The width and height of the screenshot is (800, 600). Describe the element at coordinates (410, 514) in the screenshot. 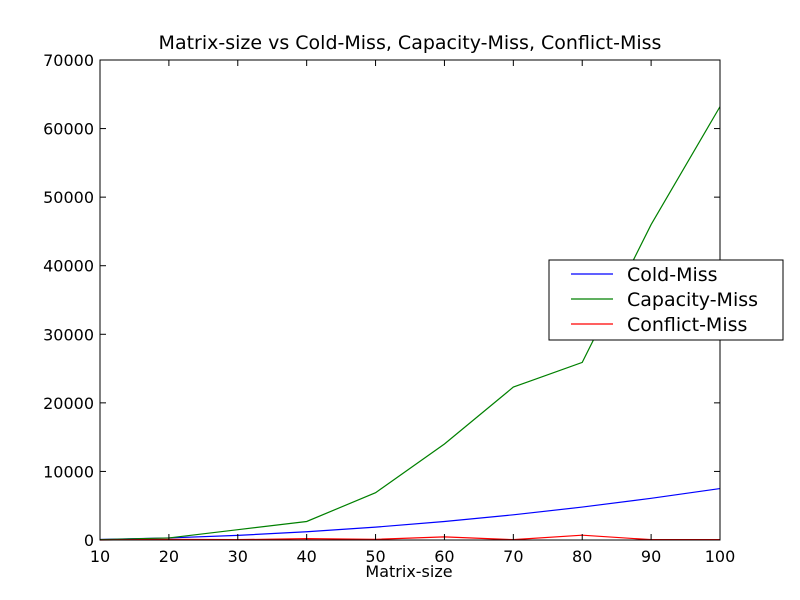

I see `series-line-cold-miss` at that location.